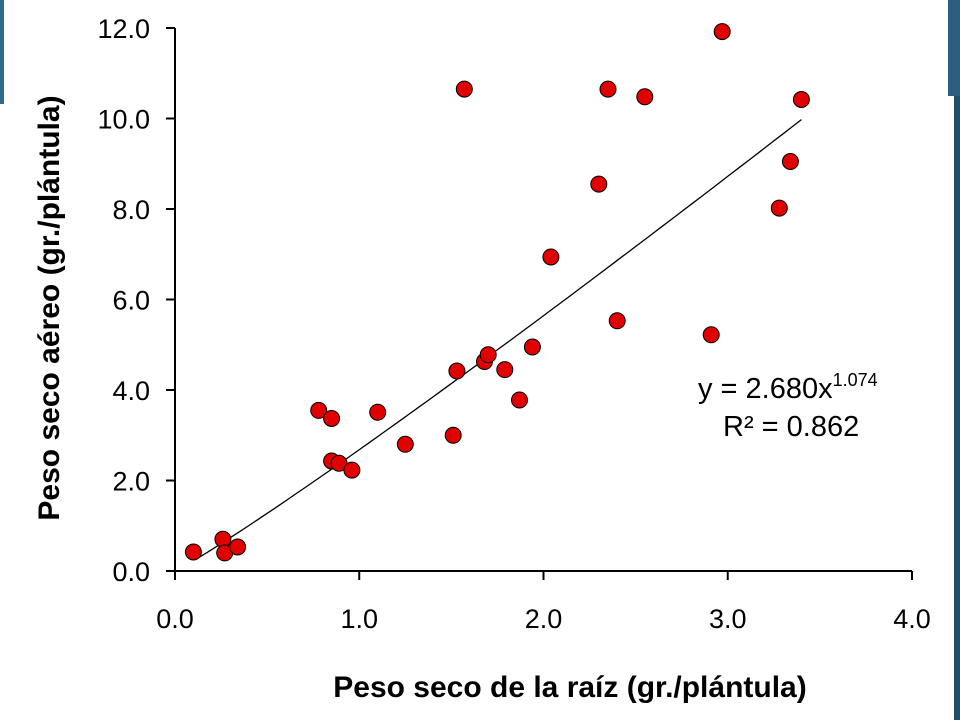 This screenshot has width=960, height=720. I want to click on x-tick-label: 4.0, so click(912, 619).